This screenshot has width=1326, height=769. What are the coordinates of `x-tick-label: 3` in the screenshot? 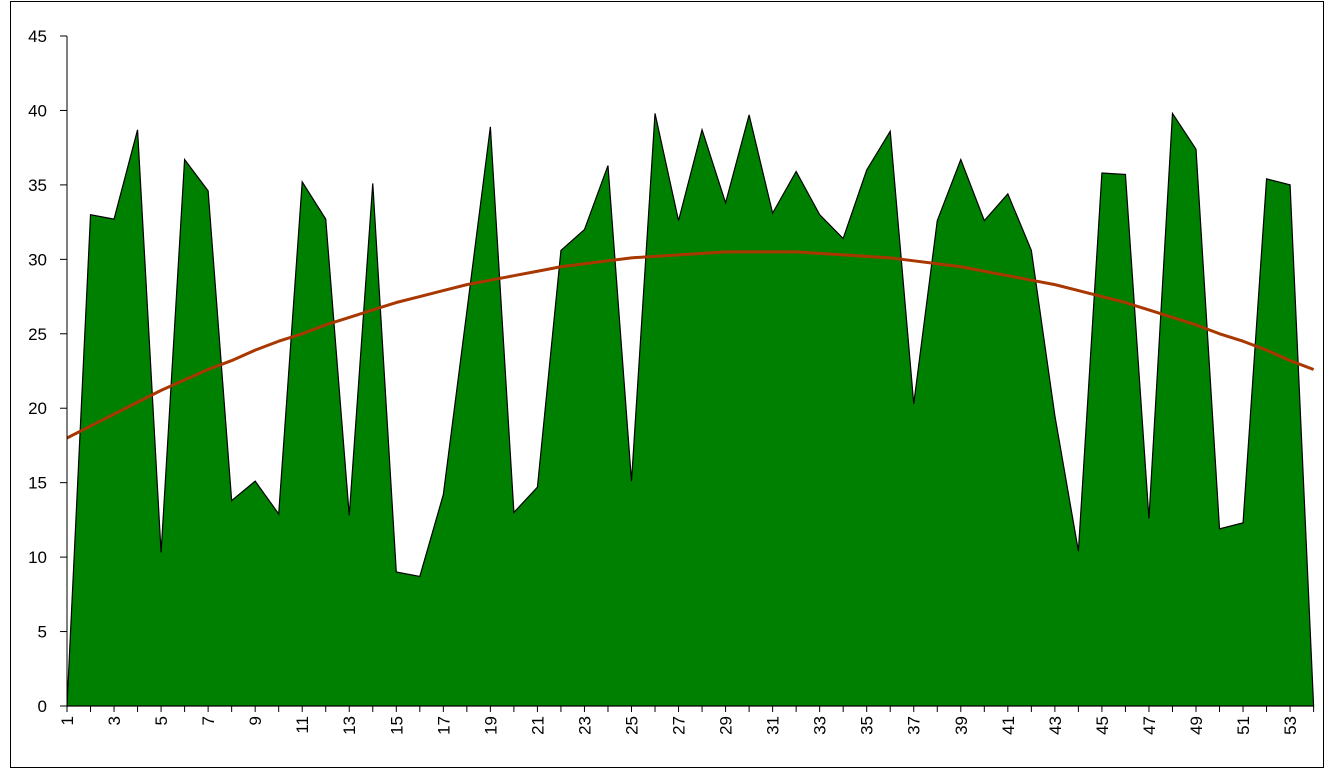 It's located at (114, 720).